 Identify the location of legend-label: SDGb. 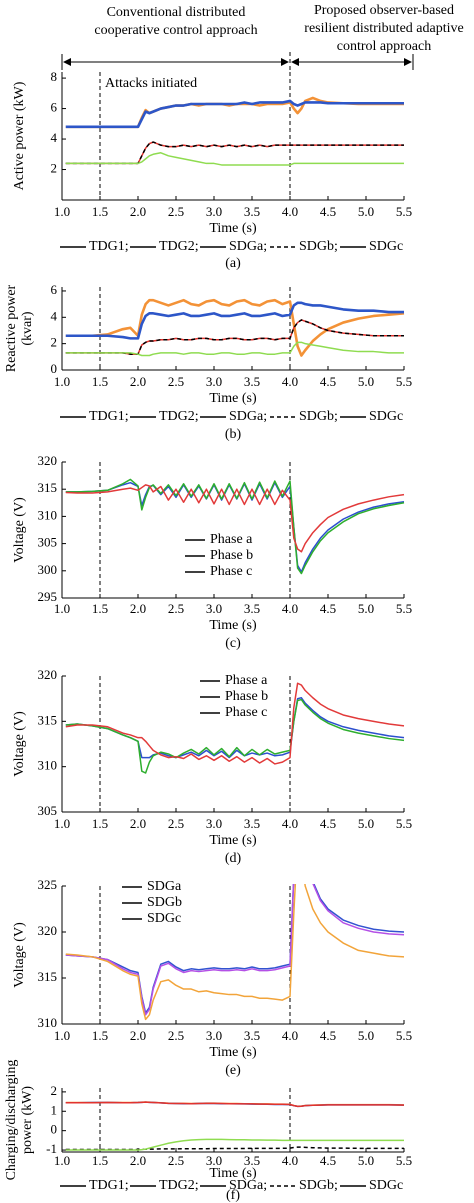
(164, 902).